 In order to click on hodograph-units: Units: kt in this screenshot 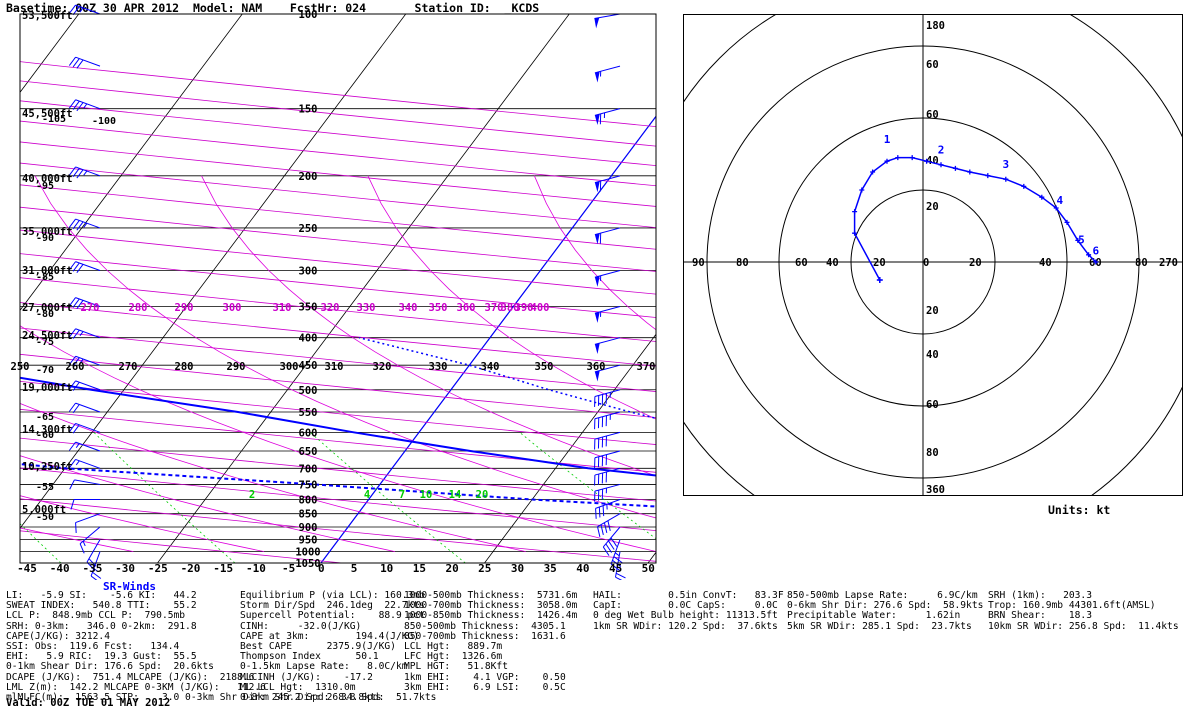, I will do `click(1079, 510)`.